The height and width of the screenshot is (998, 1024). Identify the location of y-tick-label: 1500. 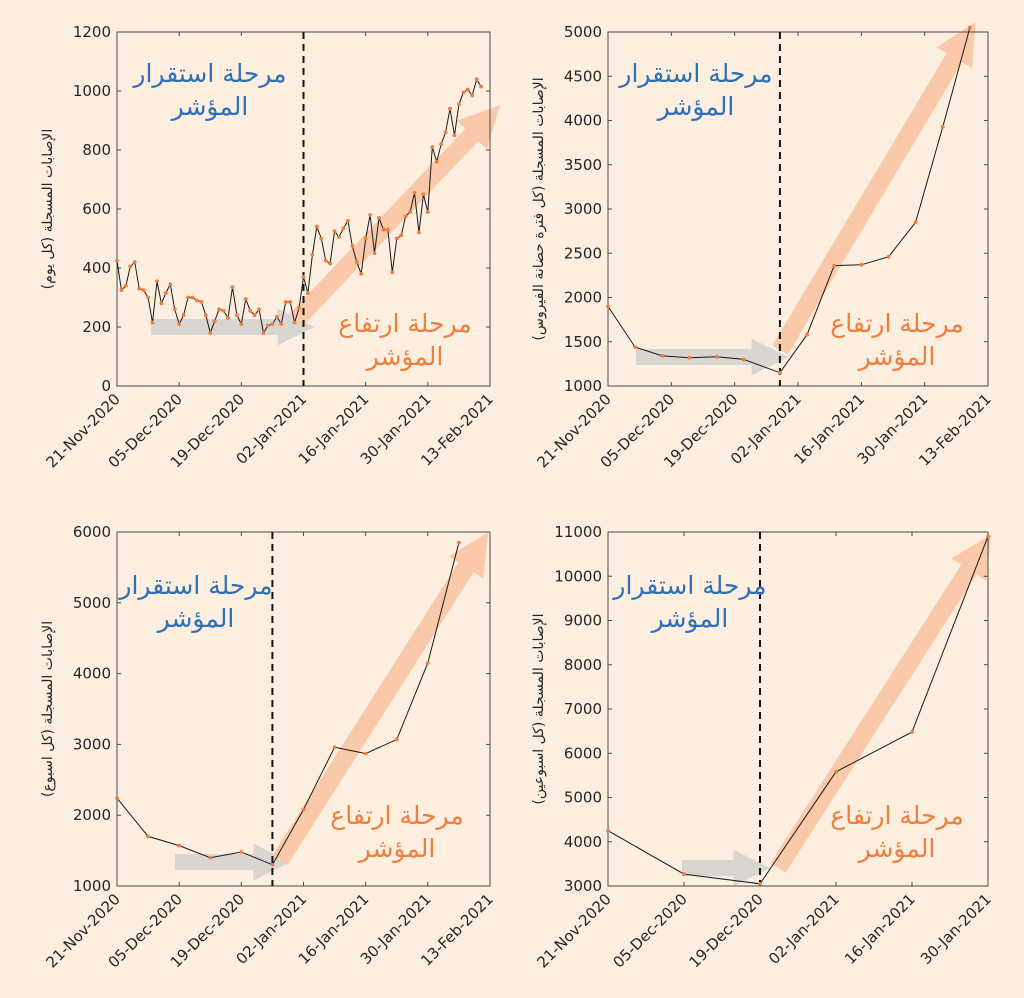
(583, 342).